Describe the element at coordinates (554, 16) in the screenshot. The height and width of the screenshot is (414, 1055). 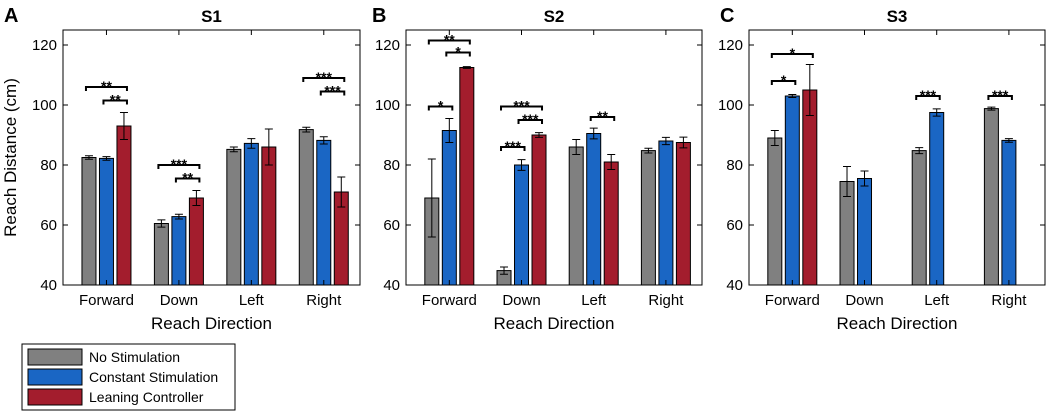
I see `panel-title: S2` at that location.